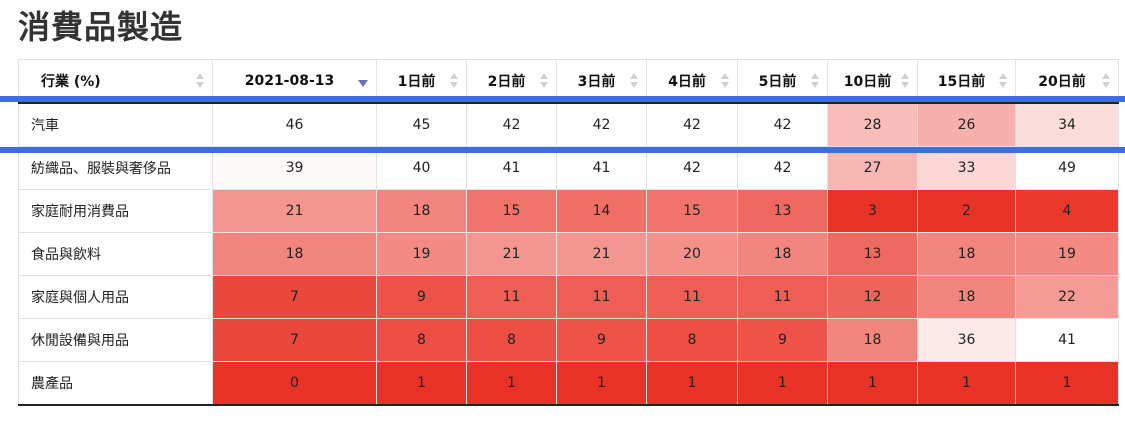  What do you see at coordinates (568, 168) in the screenshot?
I see `table-row: 紡織品、服裝與奢侈品 39 40 41 41 42 42 27 33 49` at bounding box center [568, 168].